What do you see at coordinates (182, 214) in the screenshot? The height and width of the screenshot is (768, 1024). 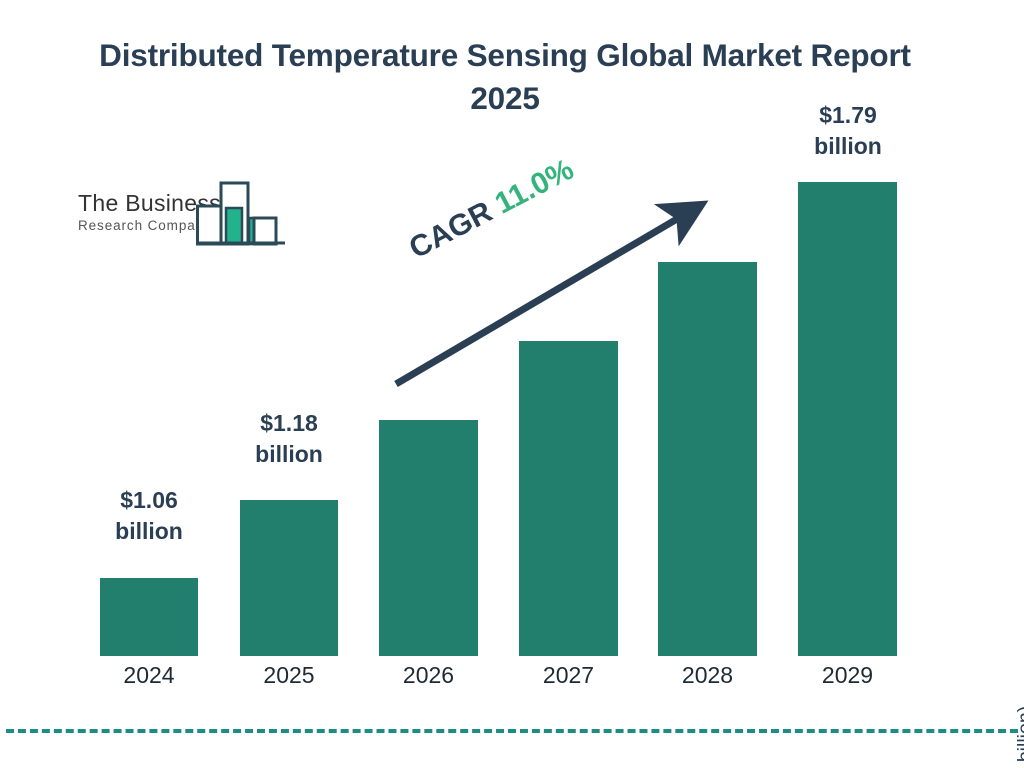 I see `company-logo: The Business Research Company` at bounding box center [182, 214].